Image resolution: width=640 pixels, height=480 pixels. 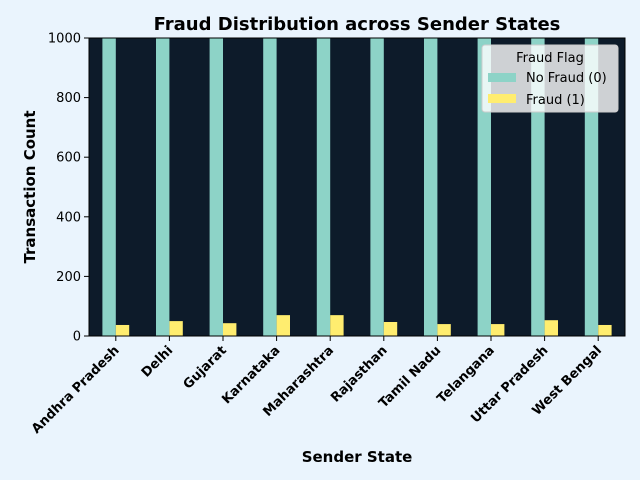 I want to click on y-tick-label: 200, so click(x=68, y=277).